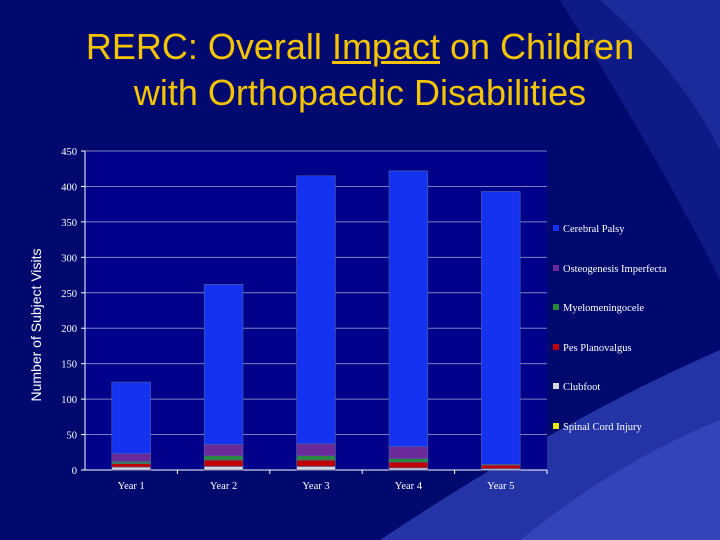  I want to click on y-tick-label: 200, so click(69, 329).